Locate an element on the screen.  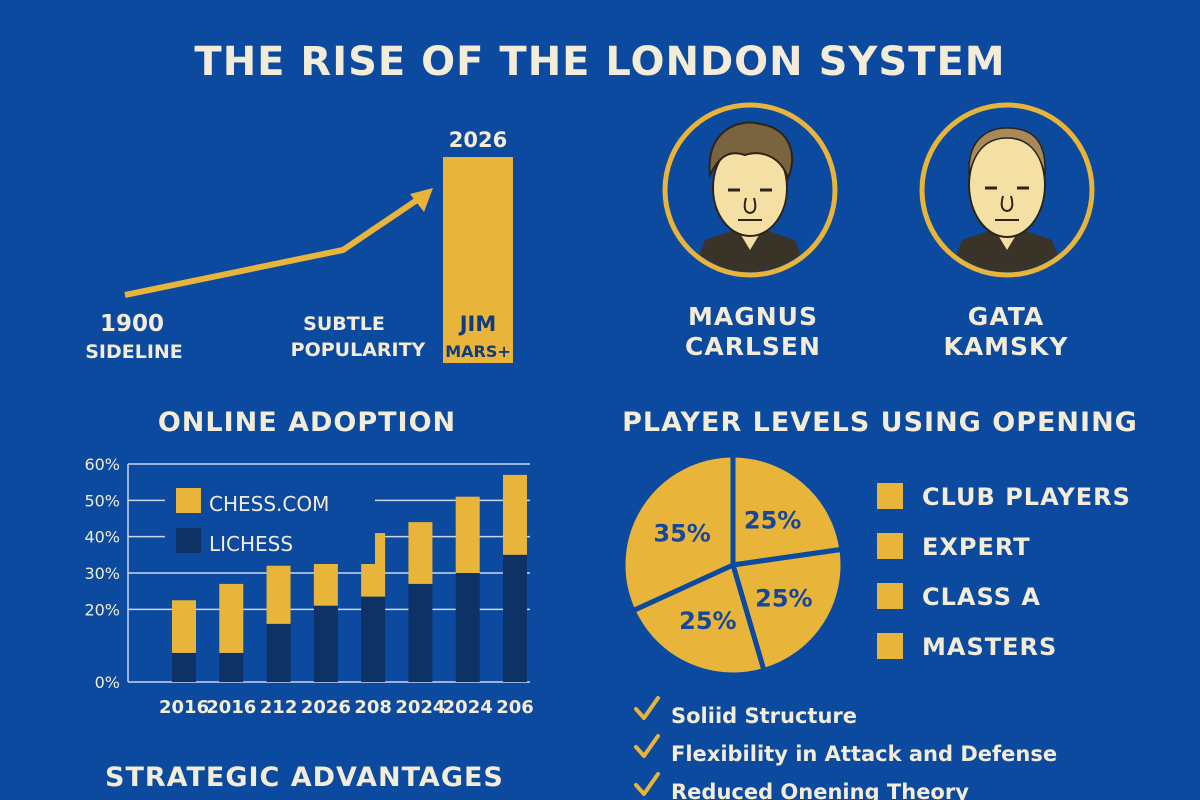
player-name-line1: GATA is located at coordinates (1006, 316).